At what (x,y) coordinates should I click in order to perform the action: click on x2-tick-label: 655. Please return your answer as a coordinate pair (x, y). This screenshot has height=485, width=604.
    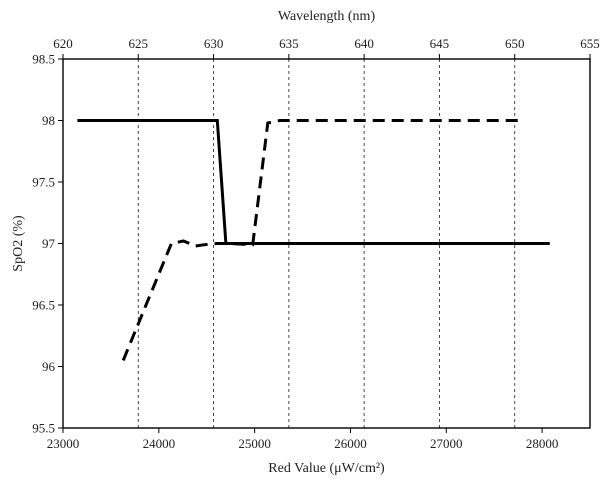
    Looking at the image, I should click on (590, 43).